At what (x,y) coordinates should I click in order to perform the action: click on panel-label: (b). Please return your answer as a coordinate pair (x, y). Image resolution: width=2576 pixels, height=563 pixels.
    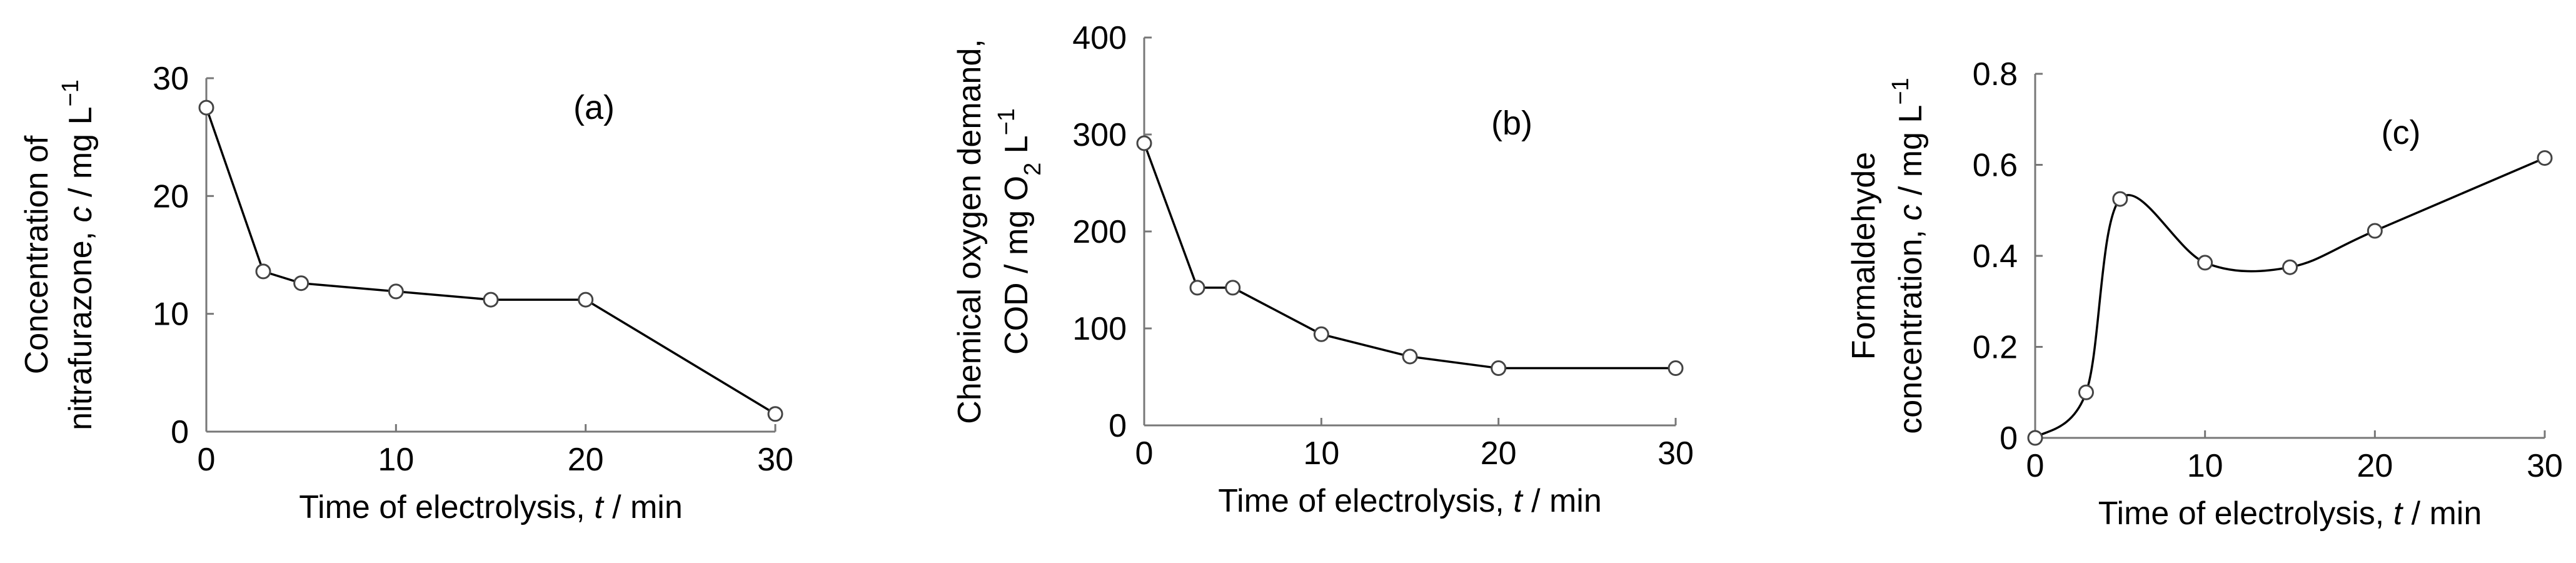
    Looking at the image, I should click on (1511, 123).